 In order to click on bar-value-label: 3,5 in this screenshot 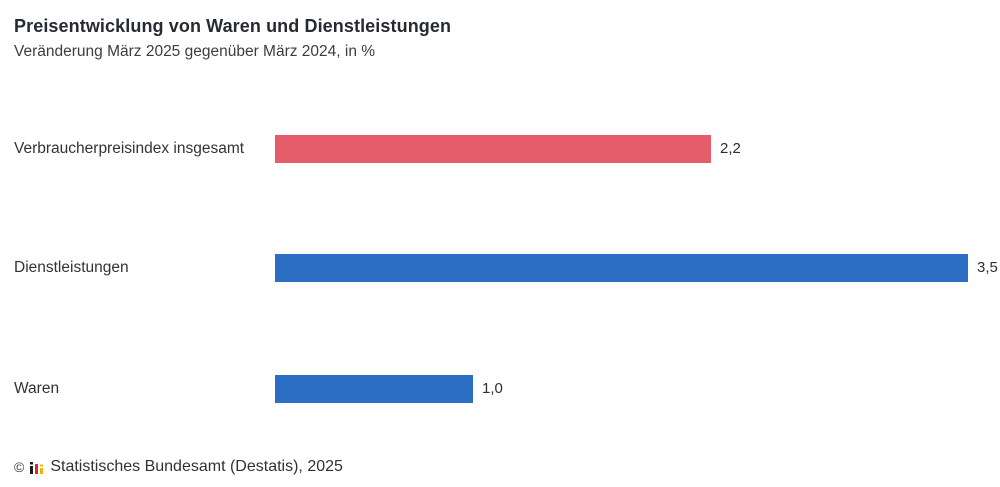, I will do `click(987, 267)`.